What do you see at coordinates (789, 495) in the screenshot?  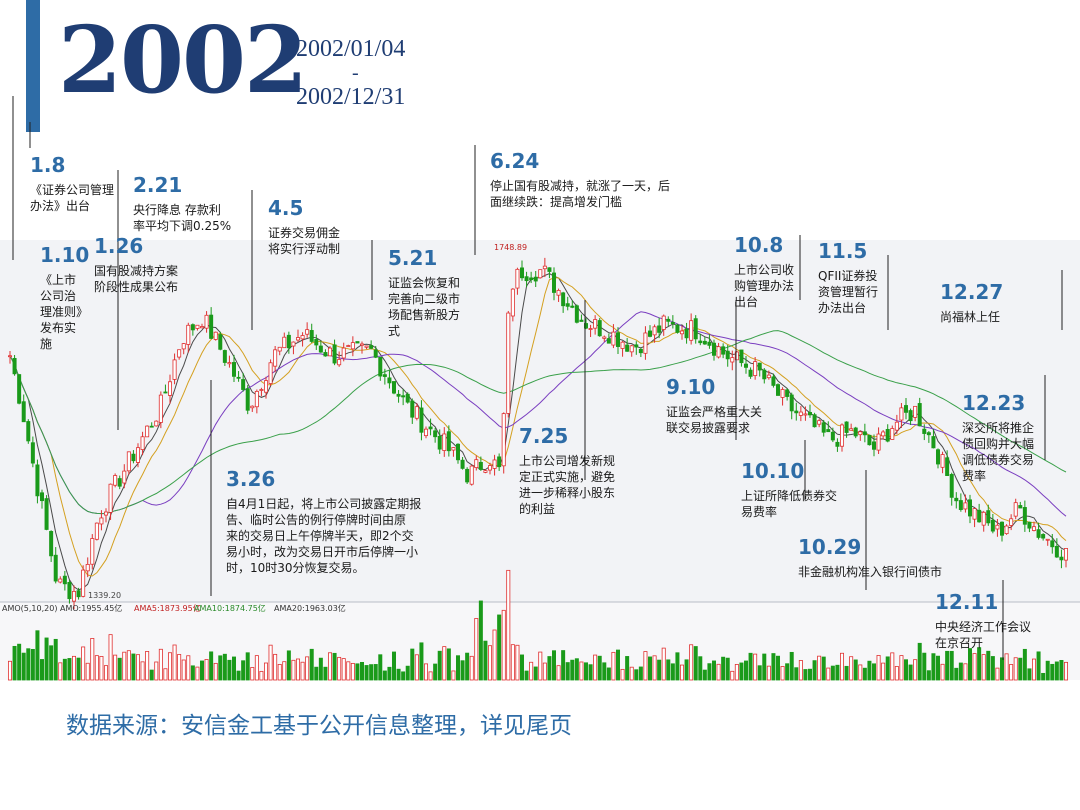 I see `event-description: 上证所降低债券交` at bounding box center [789, 495].